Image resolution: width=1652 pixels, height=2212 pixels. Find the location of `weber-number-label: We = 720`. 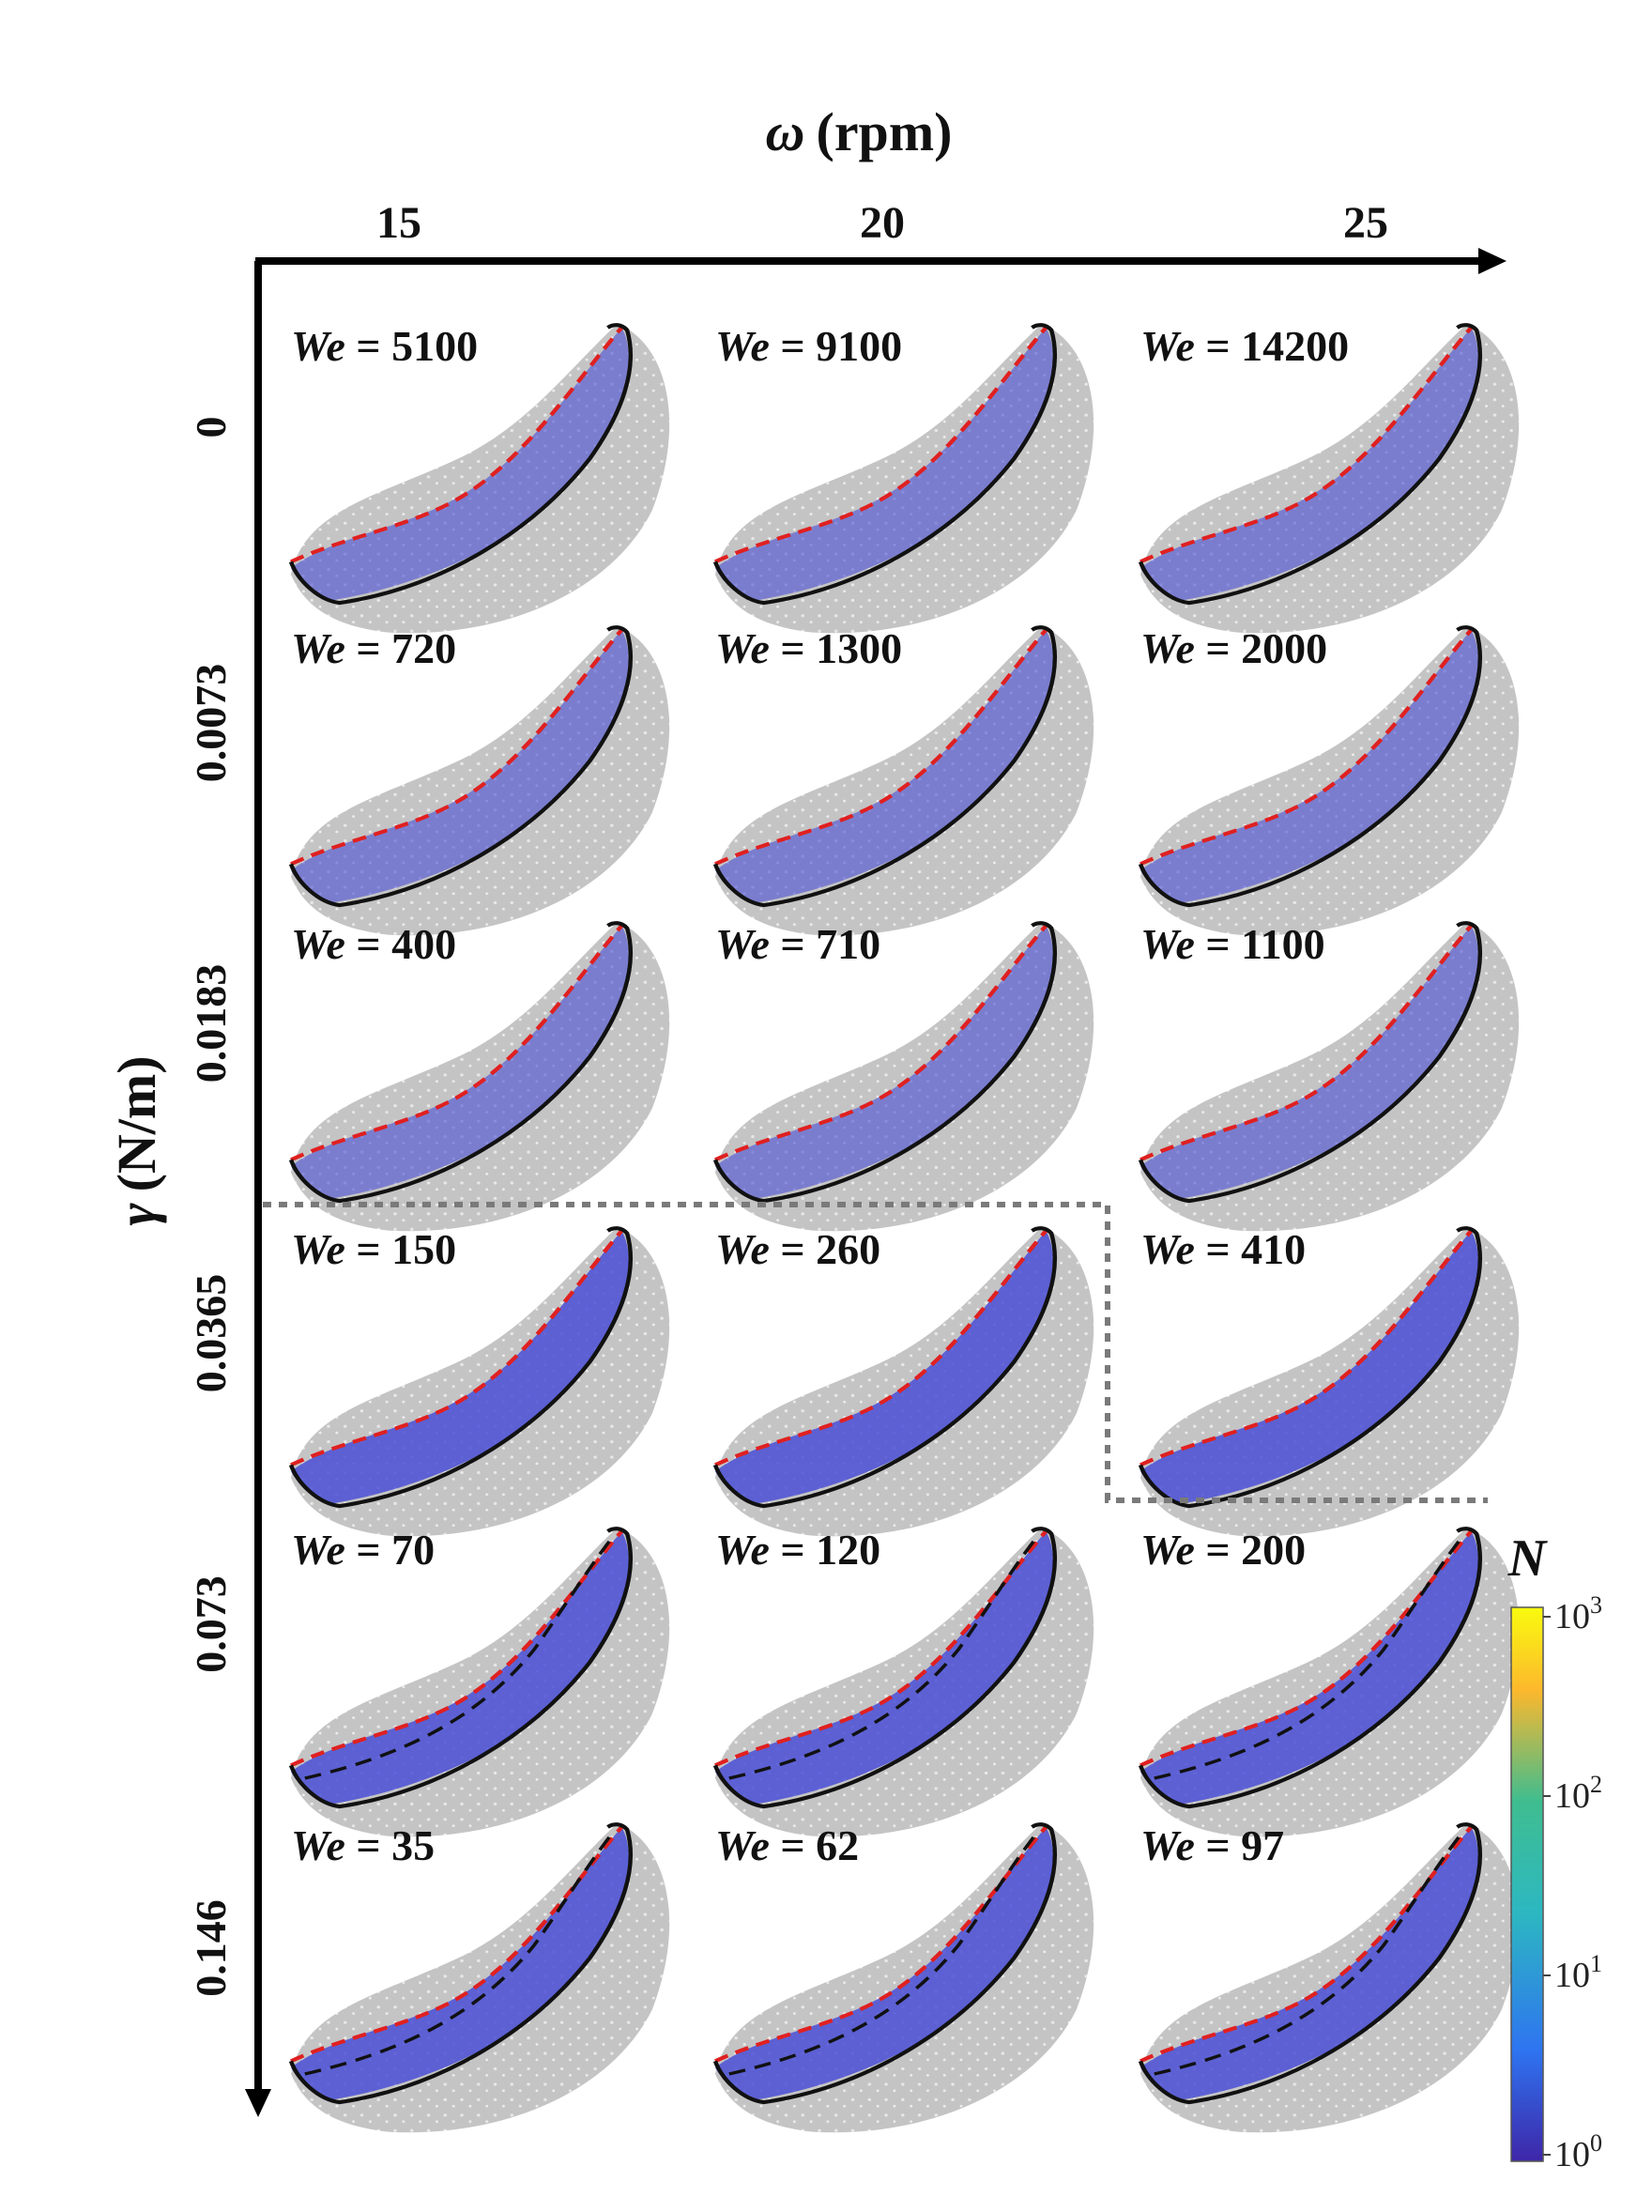

weber-number-label: We = 720 is located at coordinates (373, 648).